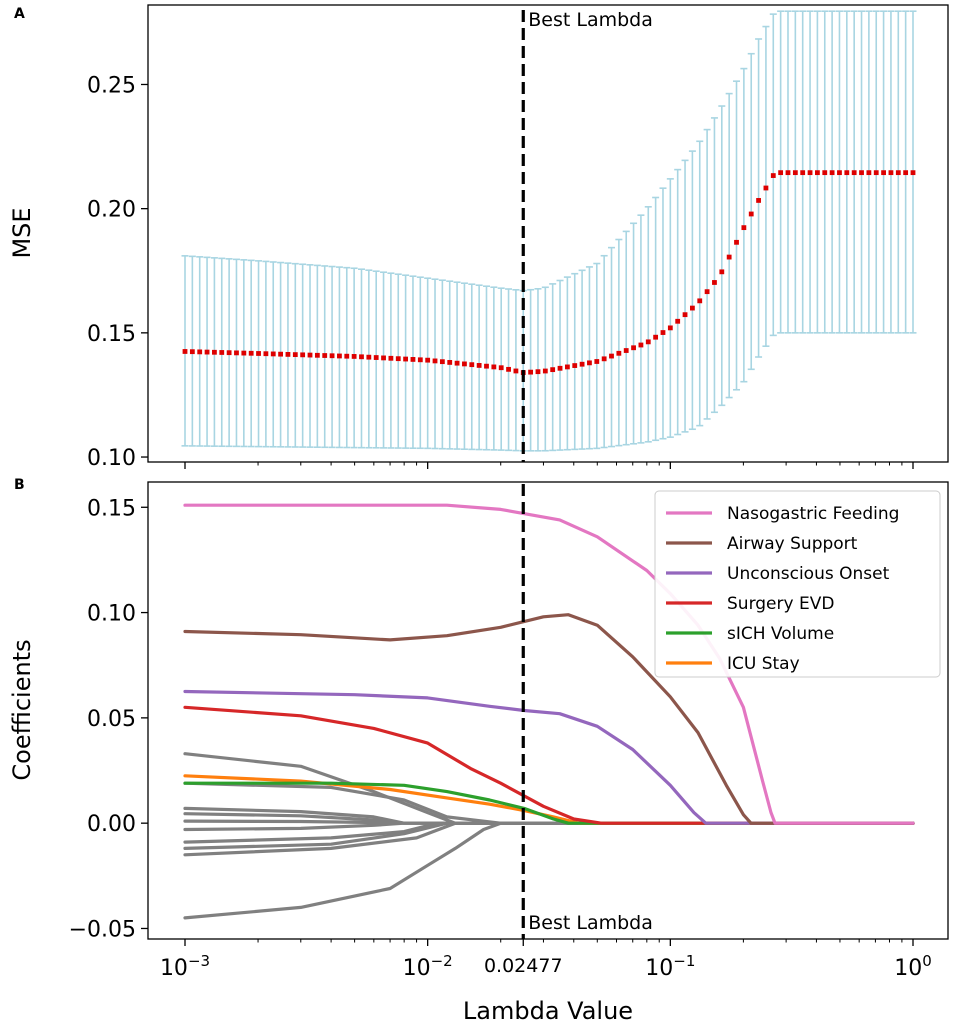  Describe the element at coordinates (549, 870) in the screenshot. I see `coef-path-other` at that location.